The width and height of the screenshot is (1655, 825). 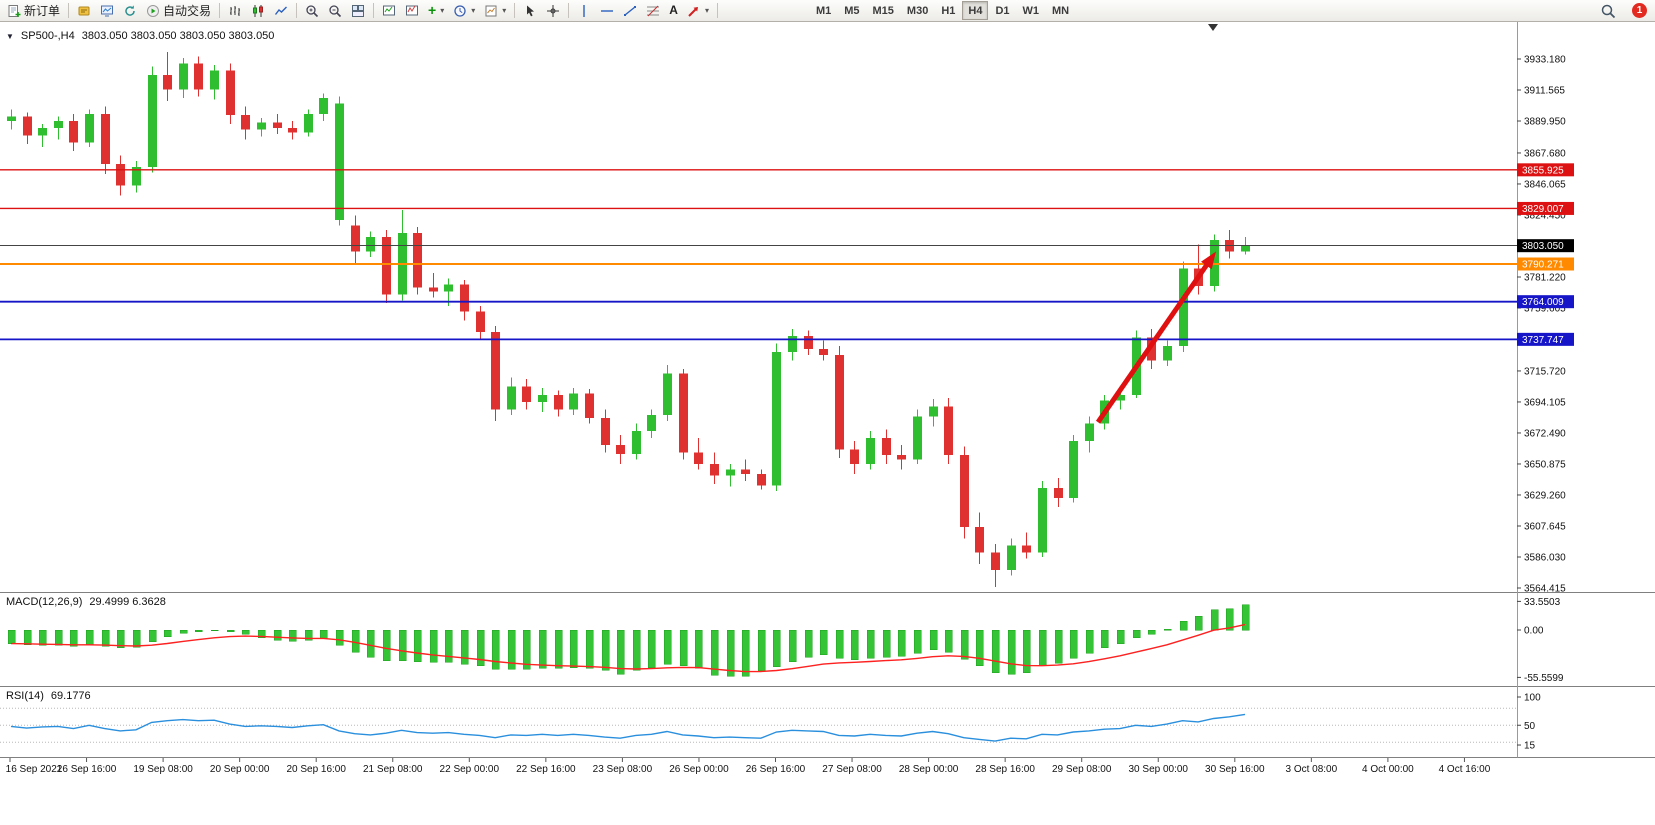 I want to click on hline-object-3764.009: 3764.009, so click(x=787, y=302).